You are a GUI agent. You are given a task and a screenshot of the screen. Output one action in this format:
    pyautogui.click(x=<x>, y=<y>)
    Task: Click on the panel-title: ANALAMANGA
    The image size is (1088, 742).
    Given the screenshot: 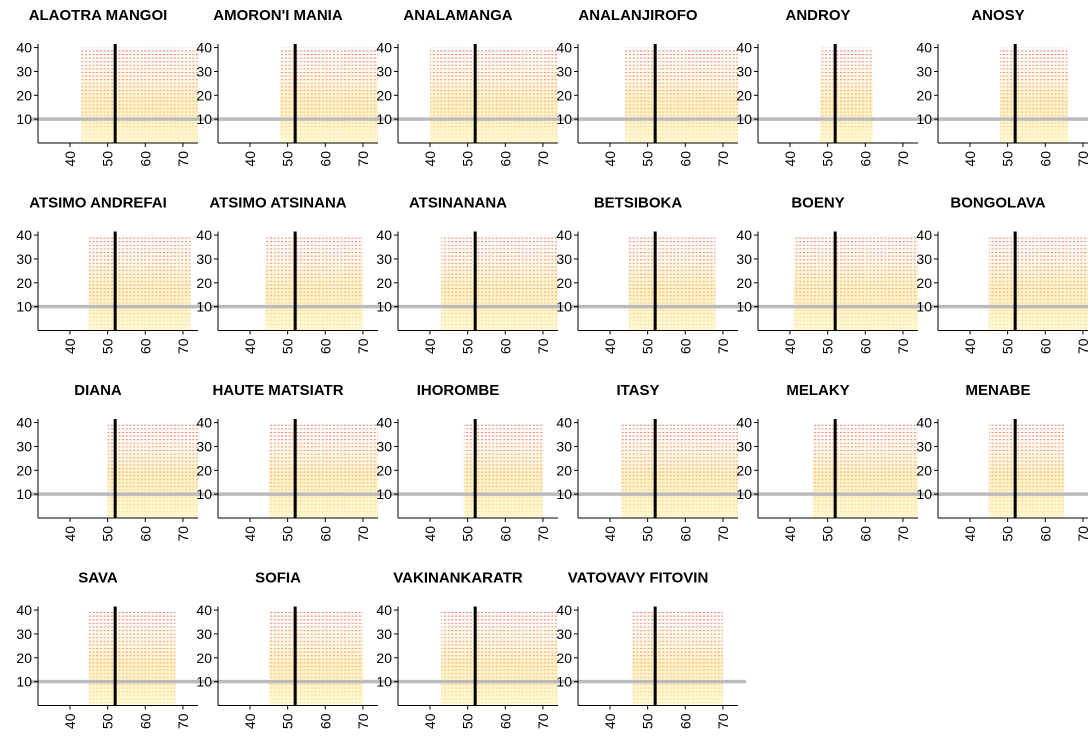 What is the action you would take?
    pyautogui.click(x=457, y=15)
    